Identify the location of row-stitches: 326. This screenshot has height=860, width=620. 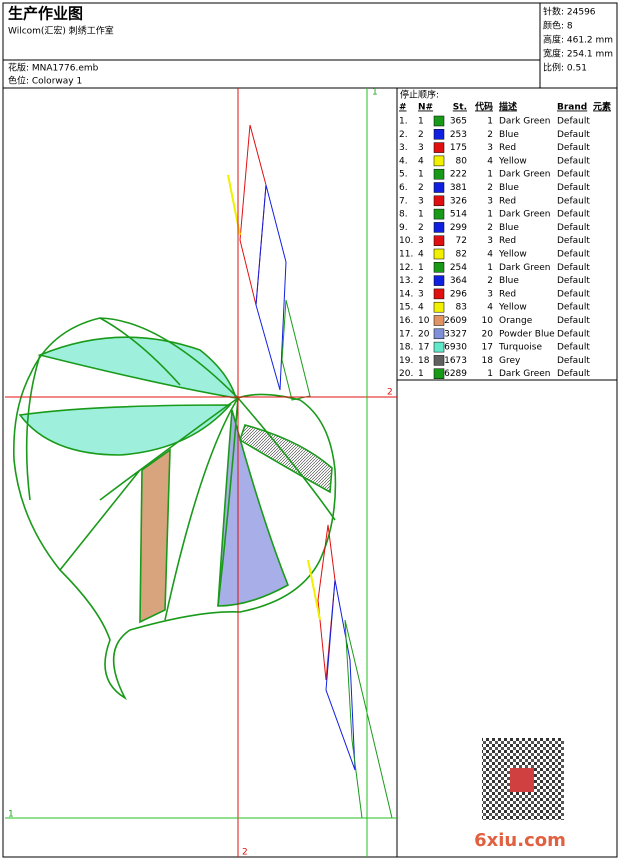
(458, 201).